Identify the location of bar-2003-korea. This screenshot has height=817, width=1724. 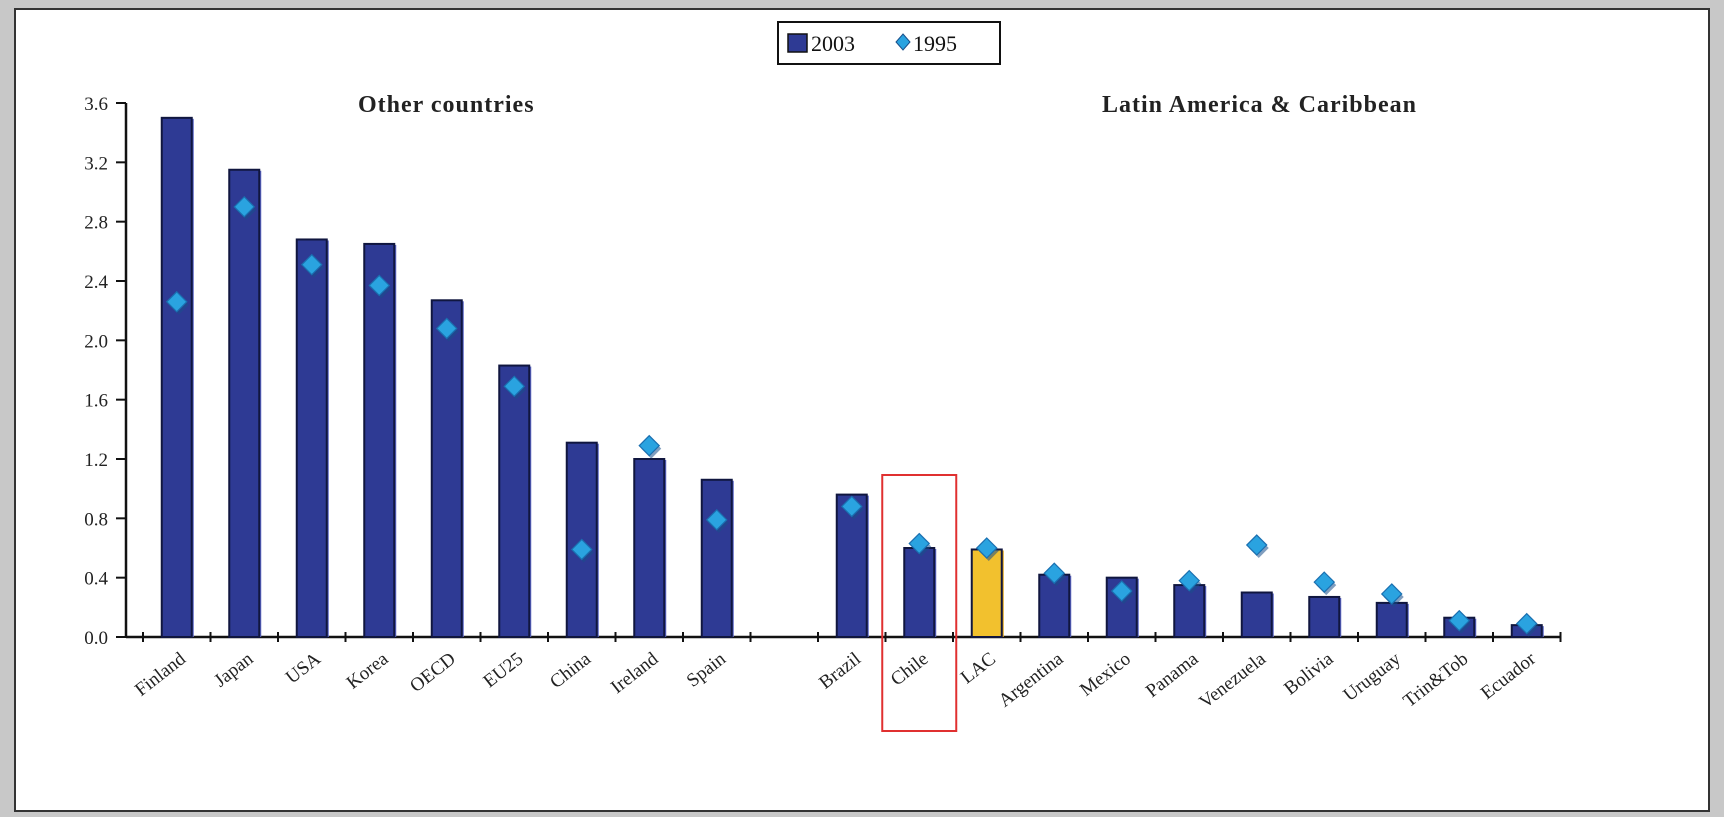
(379, 440).